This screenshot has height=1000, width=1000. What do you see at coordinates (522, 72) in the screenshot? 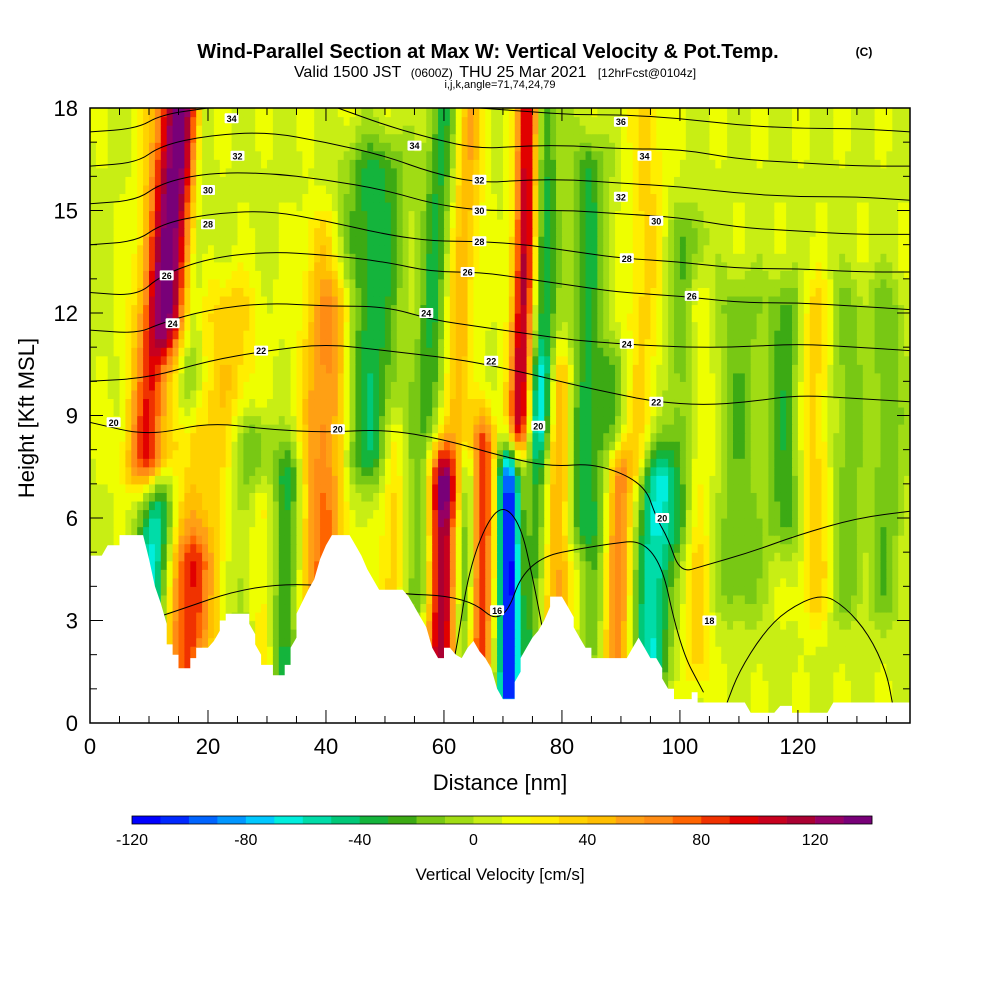
I see `subtitle-date: THU 25 Mar 2021` at bounding box center [522, 72].